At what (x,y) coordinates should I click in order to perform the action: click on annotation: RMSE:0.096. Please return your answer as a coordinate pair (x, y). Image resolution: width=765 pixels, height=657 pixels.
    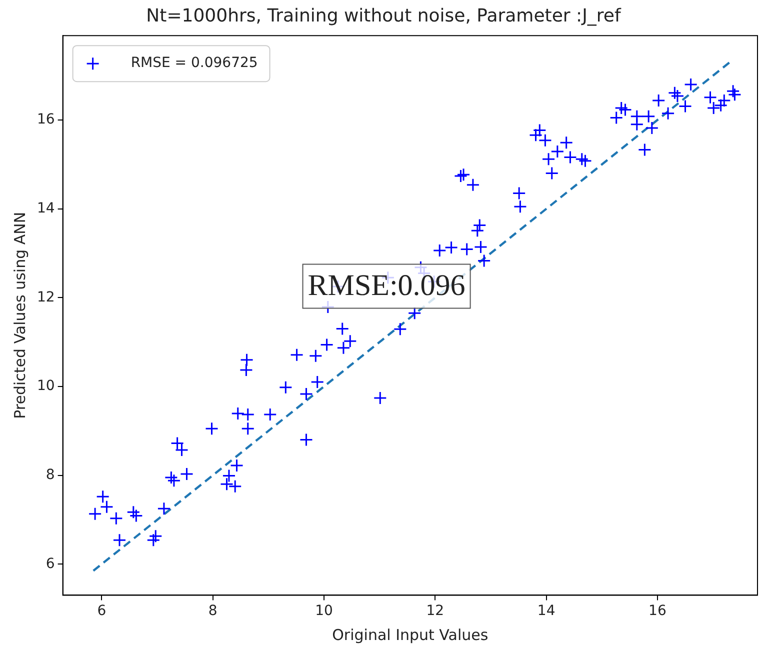
    Looking at the image, I should click on (387, 285).